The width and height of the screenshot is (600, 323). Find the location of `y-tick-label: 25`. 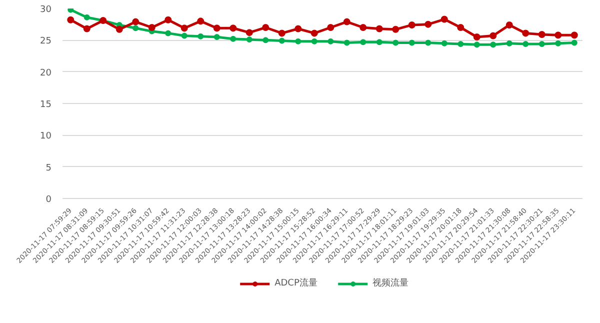

y-tick-label: 25 is located at coordinates (46, 41).